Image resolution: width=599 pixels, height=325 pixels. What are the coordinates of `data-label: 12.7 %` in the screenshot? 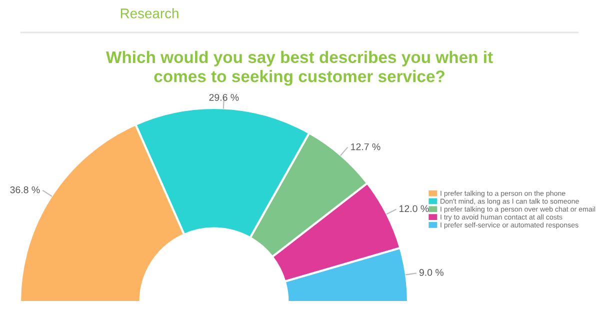 It's located at (365, 146).